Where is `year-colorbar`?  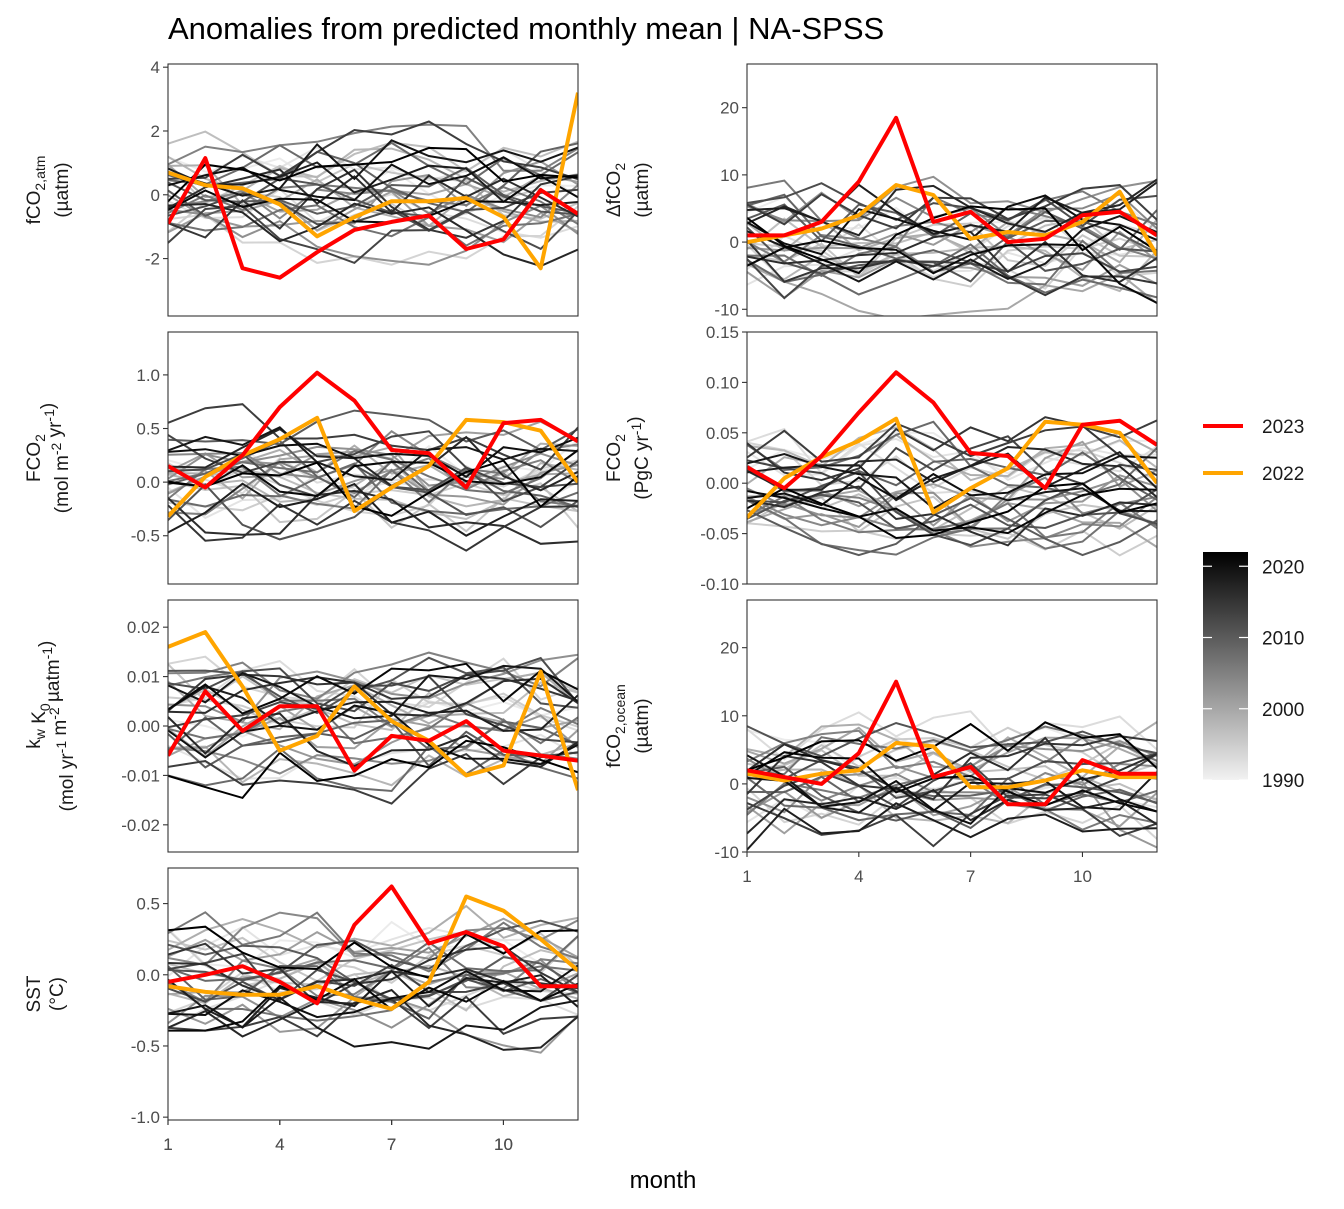 year-colorbar is located at coordinates (1225, 666).